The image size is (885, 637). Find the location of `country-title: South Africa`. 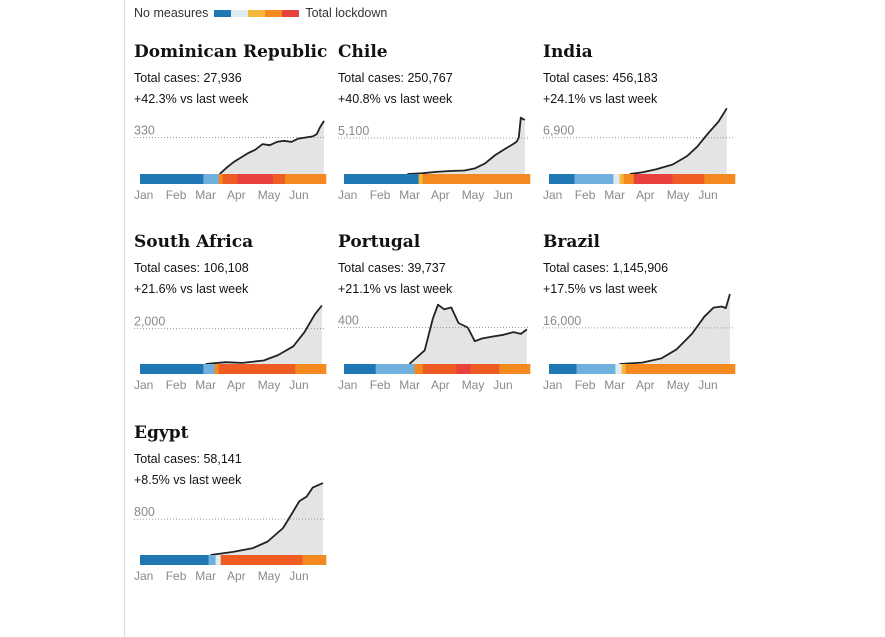

country-title: South Africa is located at coordinates (194, 242).